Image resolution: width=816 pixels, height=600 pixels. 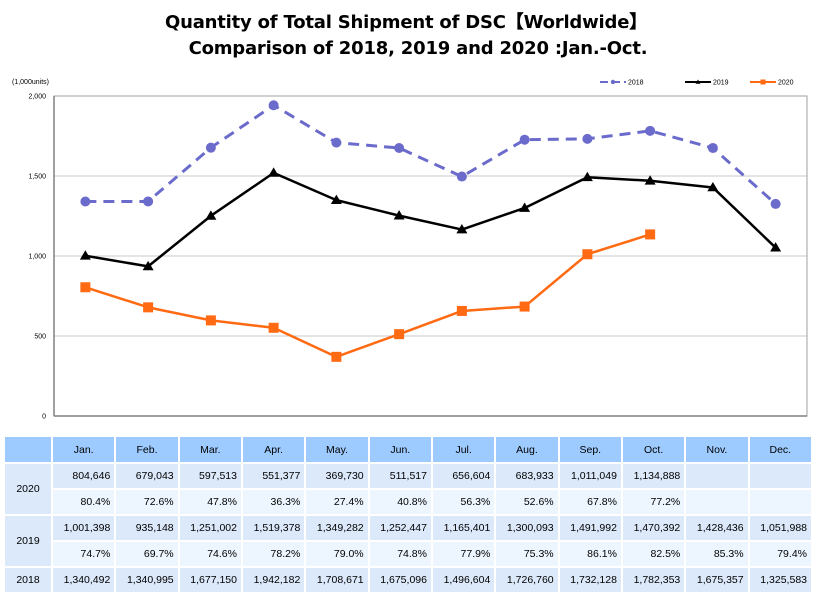 I want to click on table-cell-units: 597,513, so click(x=210, y=476).